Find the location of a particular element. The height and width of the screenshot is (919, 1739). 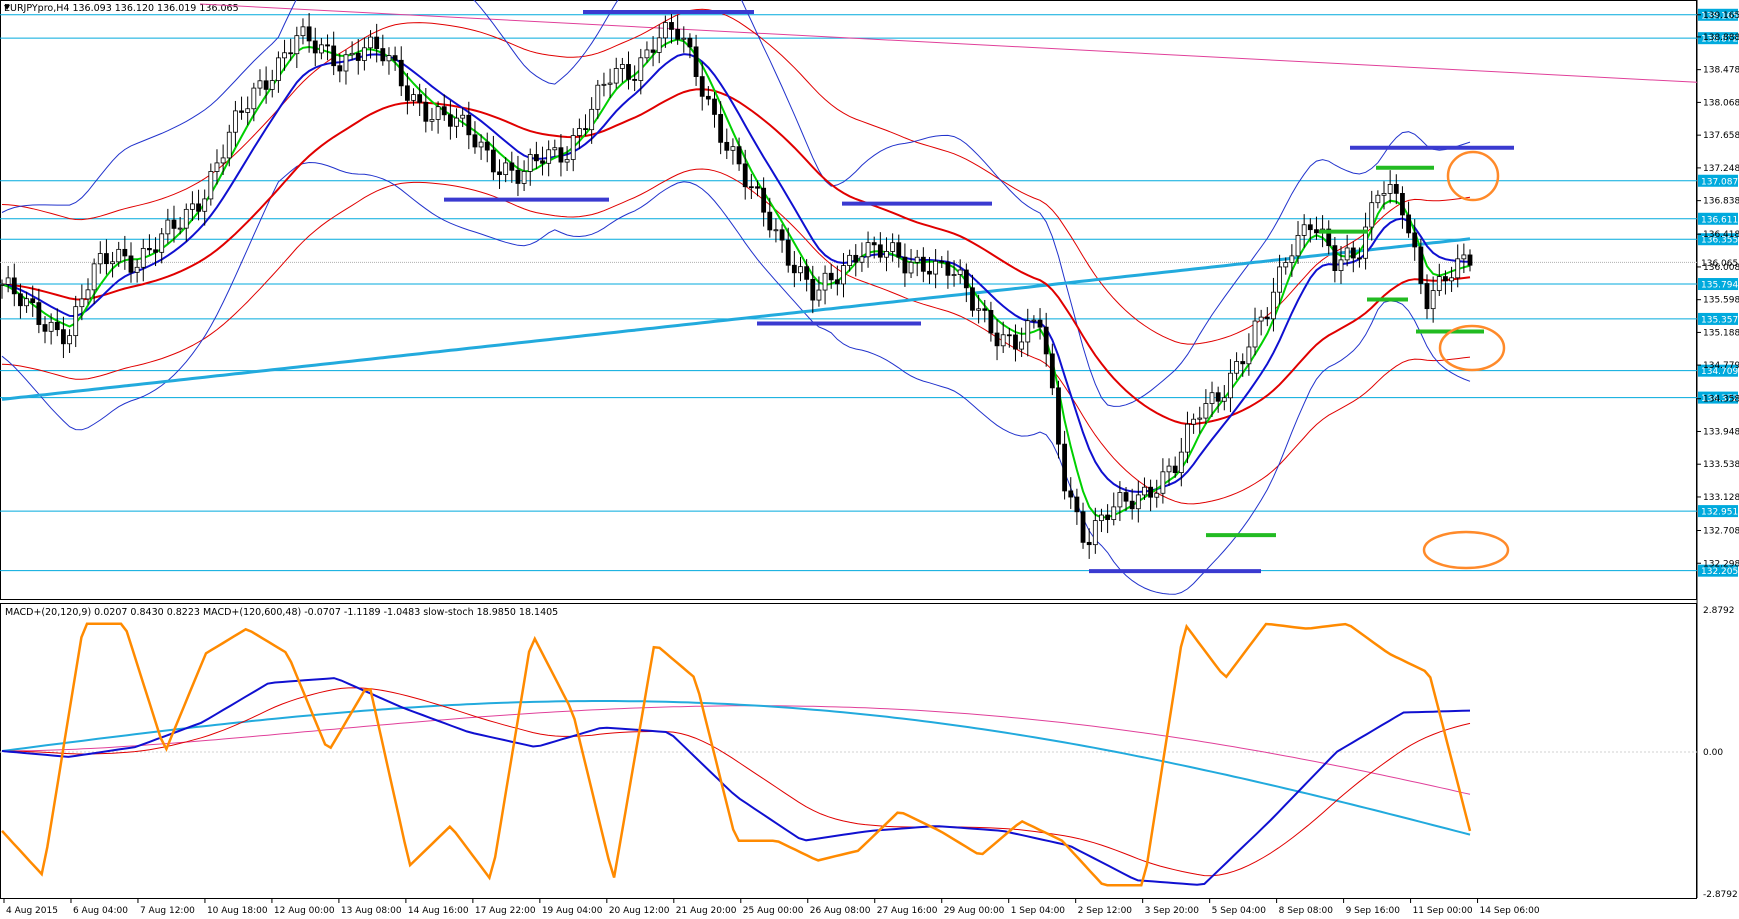

level-label: 132.951 is located at coordinates (1718, 511).